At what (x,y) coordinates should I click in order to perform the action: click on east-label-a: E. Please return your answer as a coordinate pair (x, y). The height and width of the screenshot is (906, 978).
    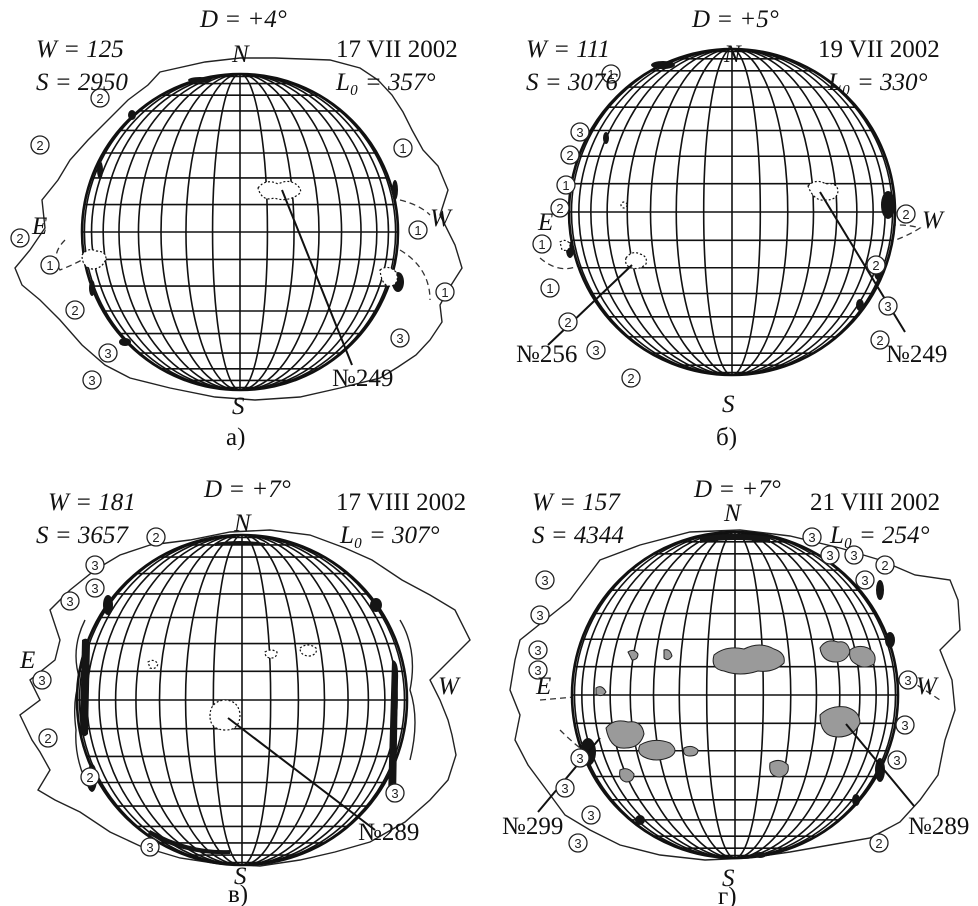
    Looking at the image, I should click on (39, 226).